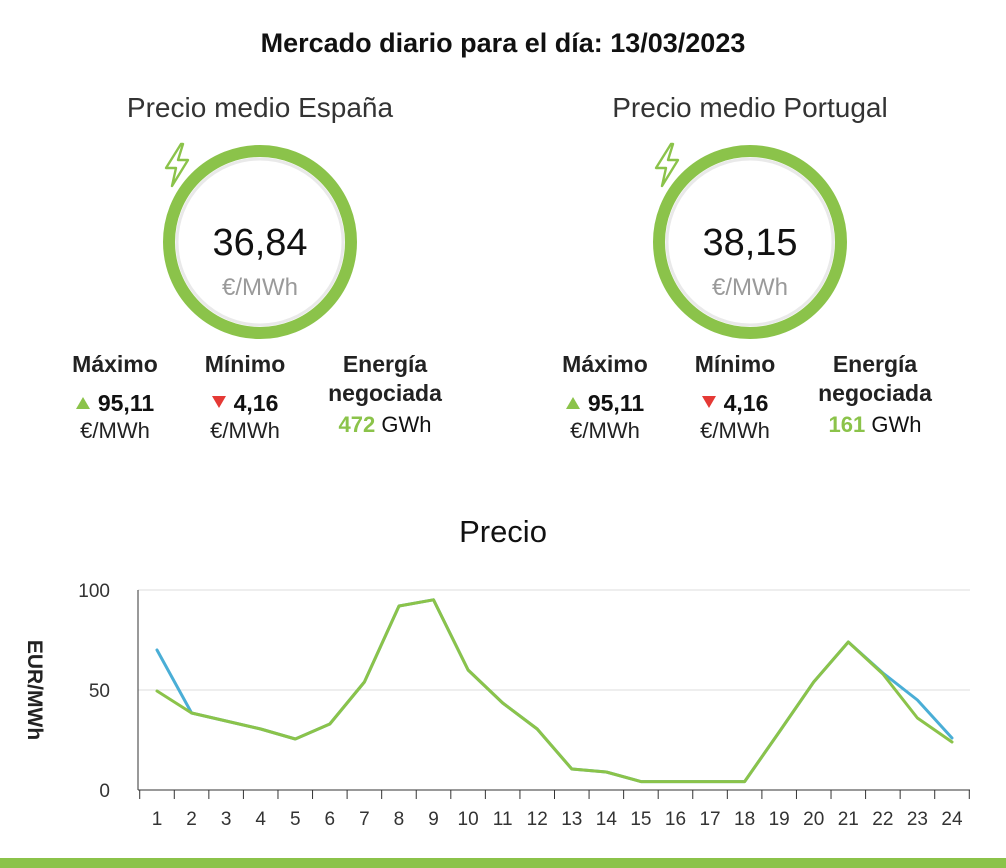  I want to click on x-tick-label: 13, so click(571, 819).